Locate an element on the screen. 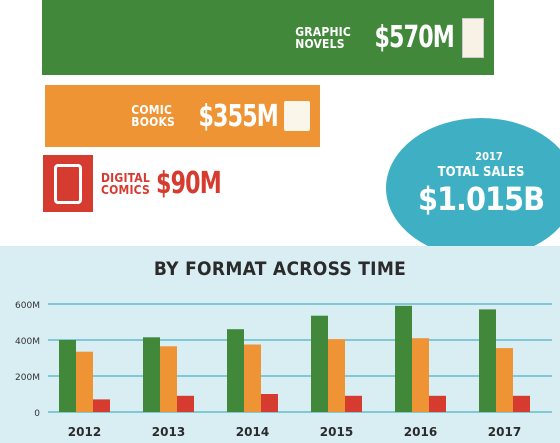 This screenshot has width=560, height=443. graphic-novels-bar: GRAPHIC NOVELS $570M is located at coordinates (268, 37).